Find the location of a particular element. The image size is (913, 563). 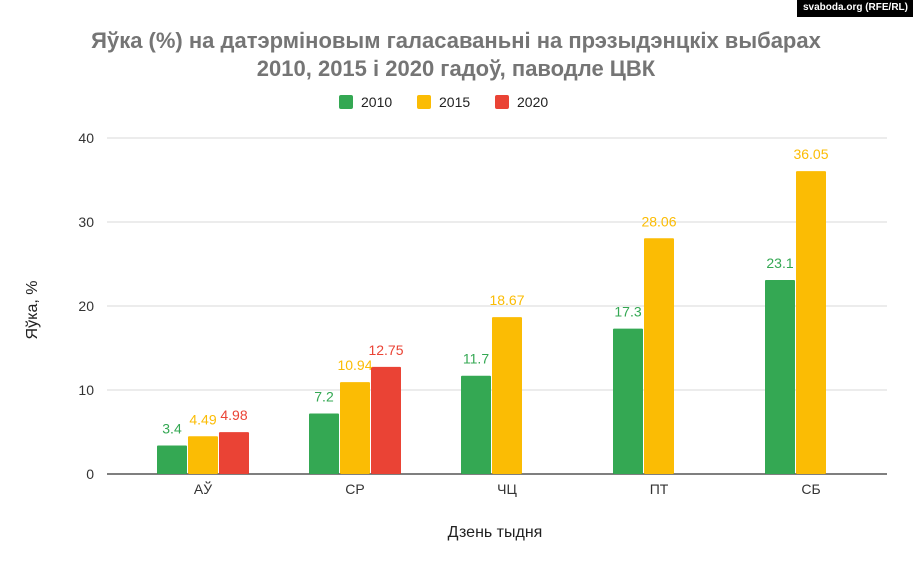

data-label-2010-5: 23.1 is located at coordinates (779, 263).